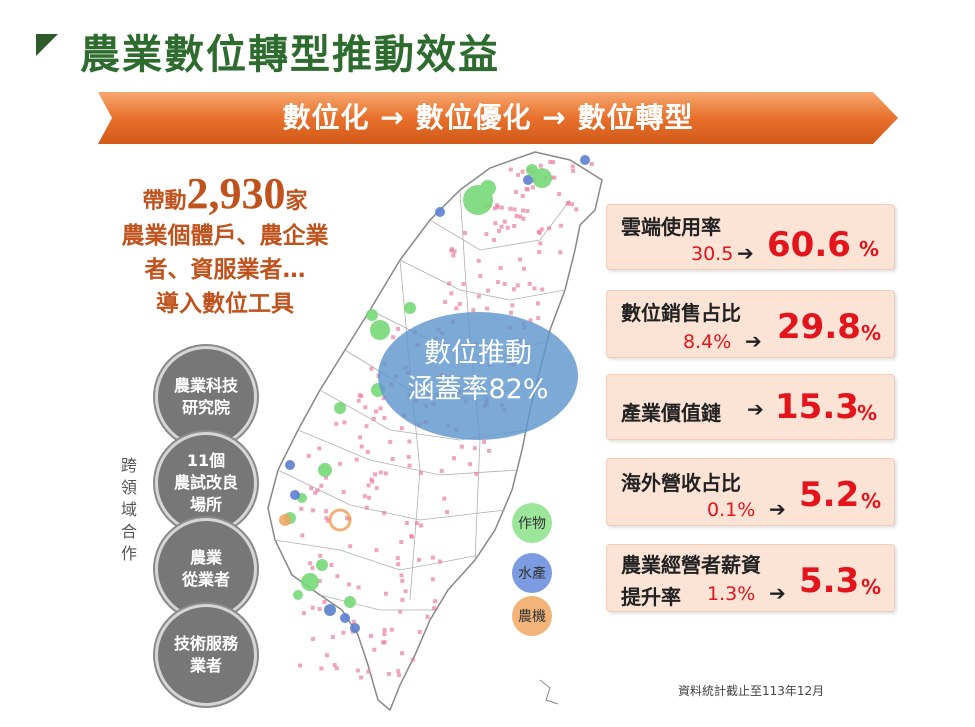 The width and height of the screenshot is (975, 727). What do you see at coordinates (731, 510) in the screenshot?
I see `stat-from: 0.1%` at bounding box center [731, 510].